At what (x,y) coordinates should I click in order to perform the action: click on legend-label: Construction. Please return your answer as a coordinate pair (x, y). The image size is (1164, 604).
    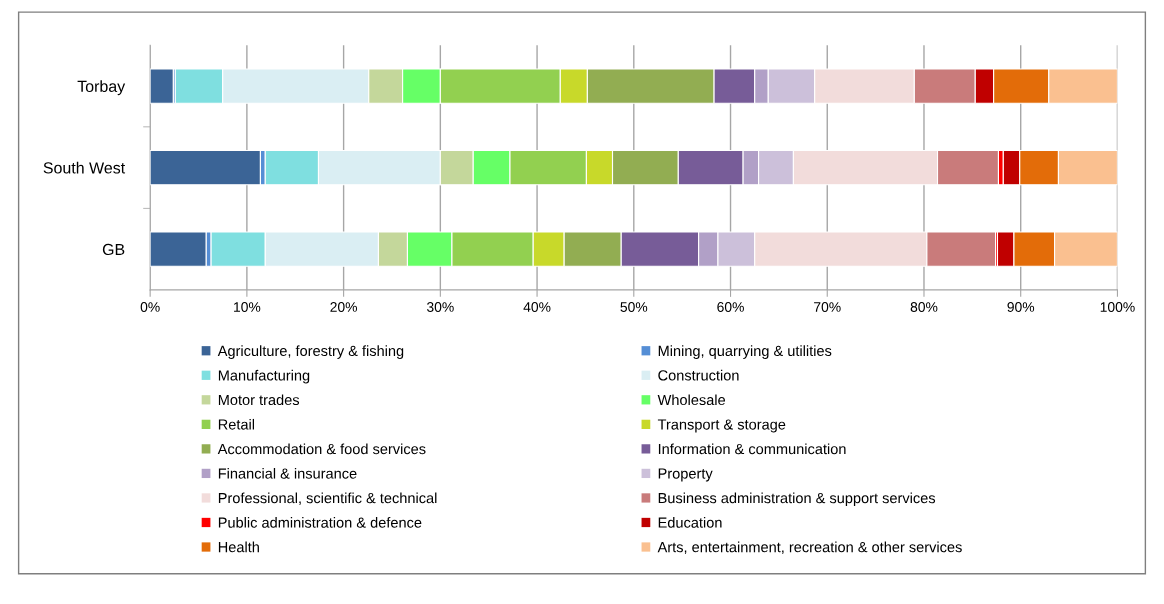
    Looking at the image, I should click on (698, 375).